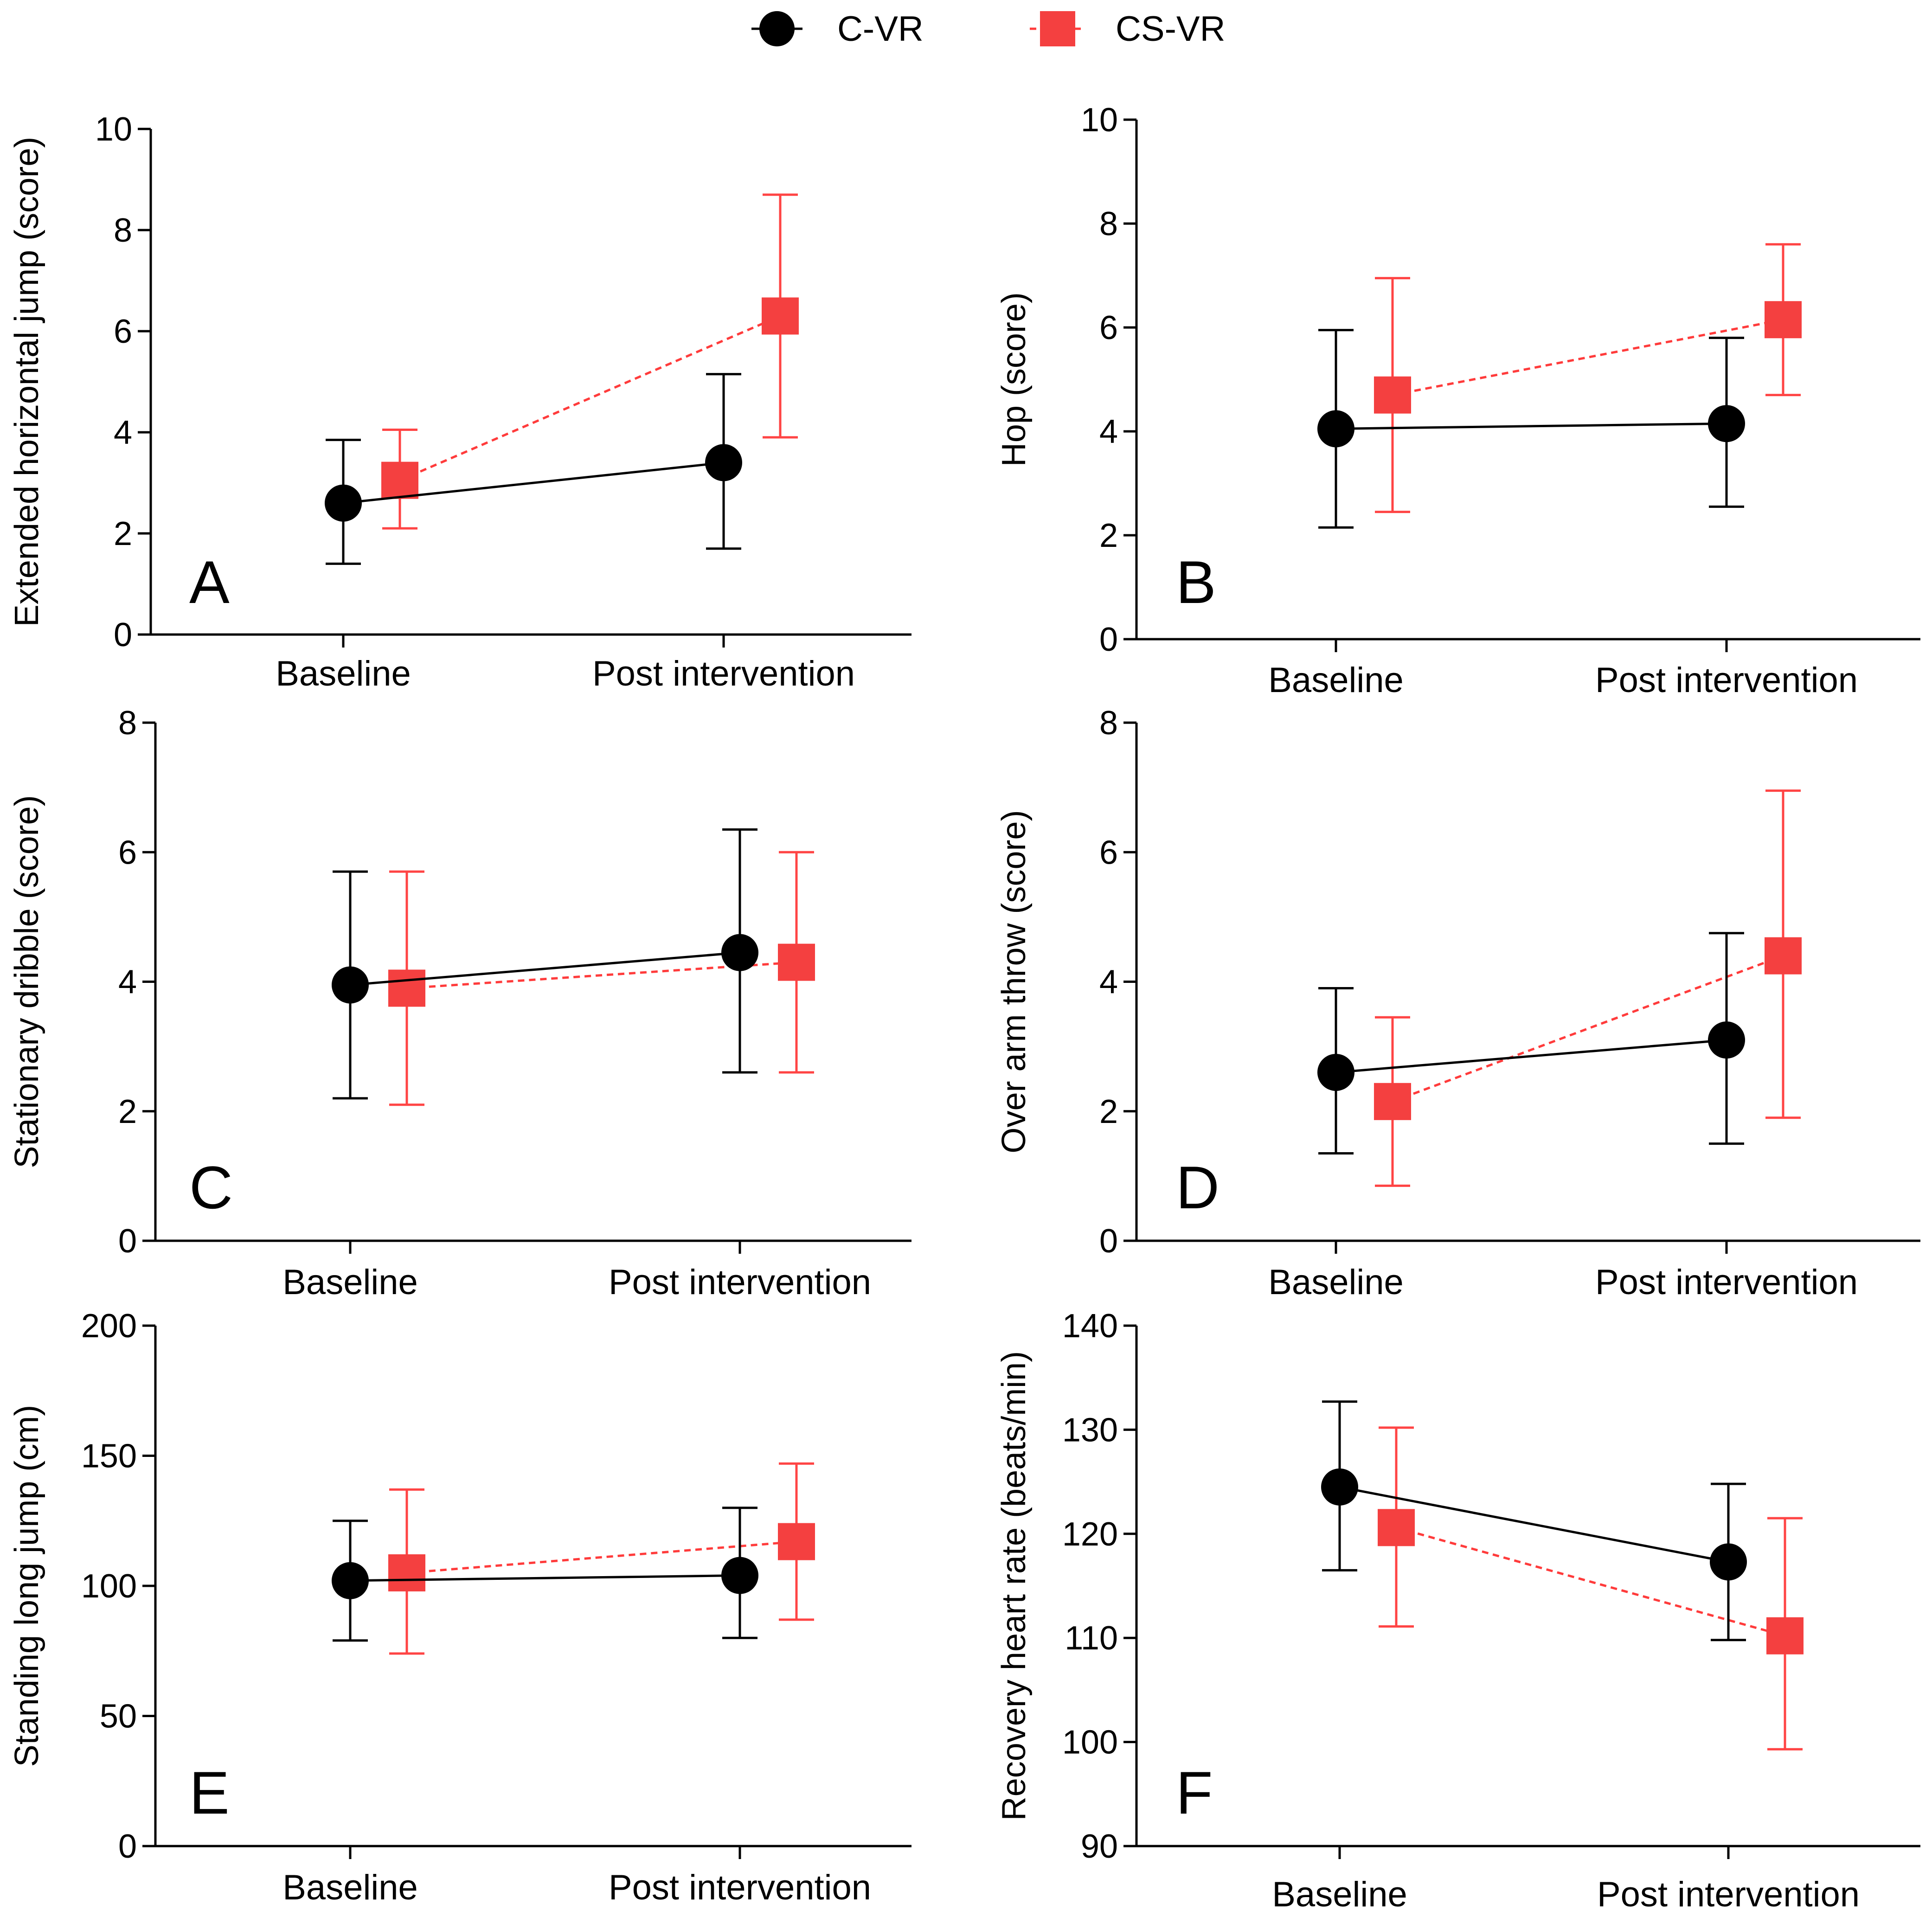  What do you see at coordinates (1109, 327) in the screenshot?
I see `y-tick-label-b: 6` at bounding box center [1109, 327].